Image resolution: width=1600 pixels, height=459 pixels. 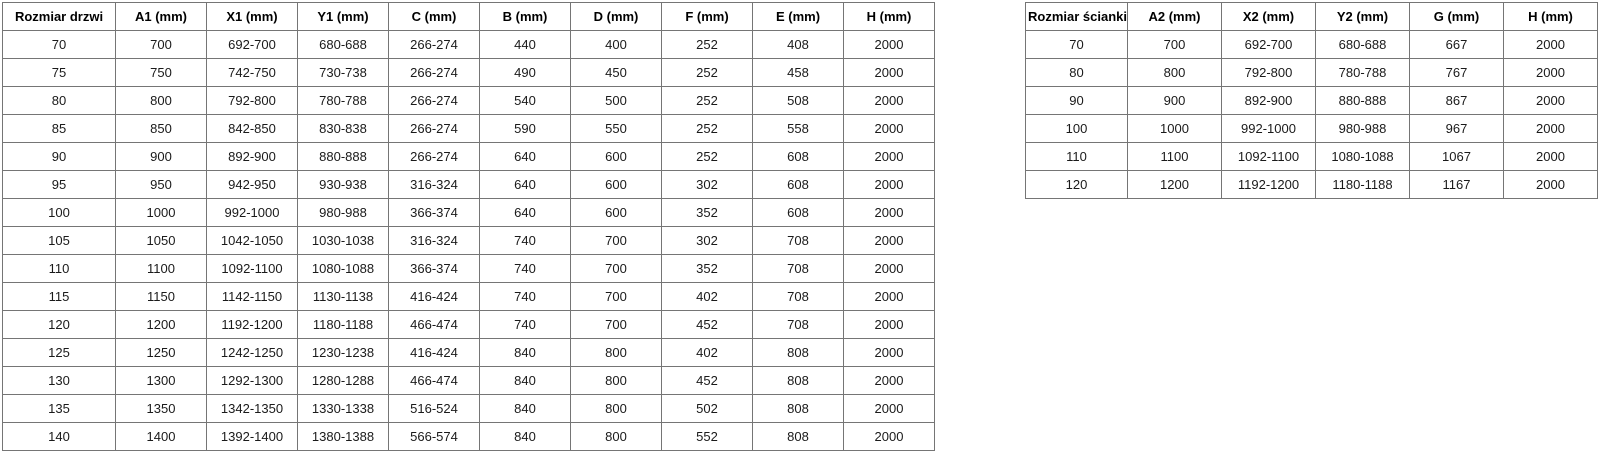 What do you see at coordinates (252, 44) in the screenshot?
I see `table-cell: 692-700` at bounding box center [252, 44].